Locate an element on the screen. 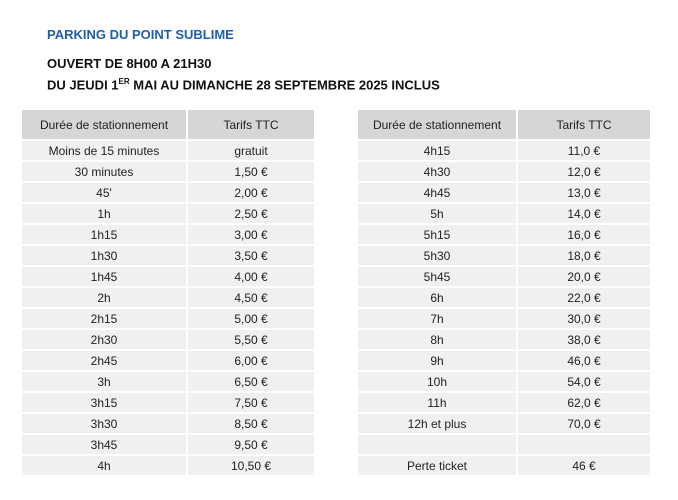 Image resolution: width=678 pixels, height=500 pixels. duration-cell is located at coordinates (437, 444).